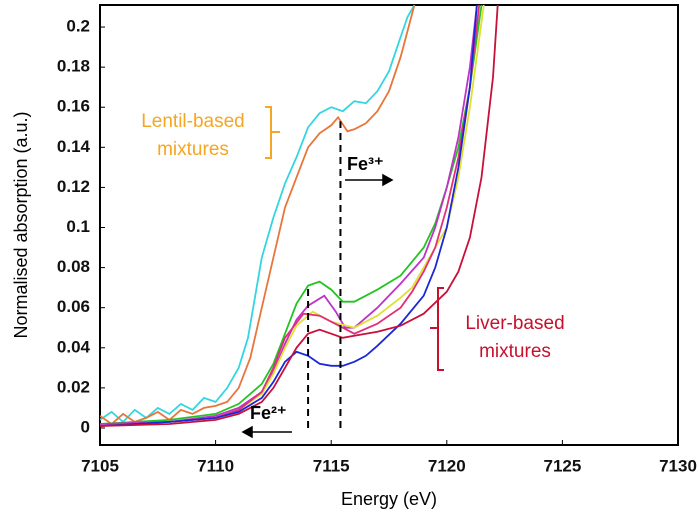 The height and width of the screenshot is (530, 700). Describe the element at coordinates (266, 432) in the screenshot. I see `fe2-arrow` at that location.